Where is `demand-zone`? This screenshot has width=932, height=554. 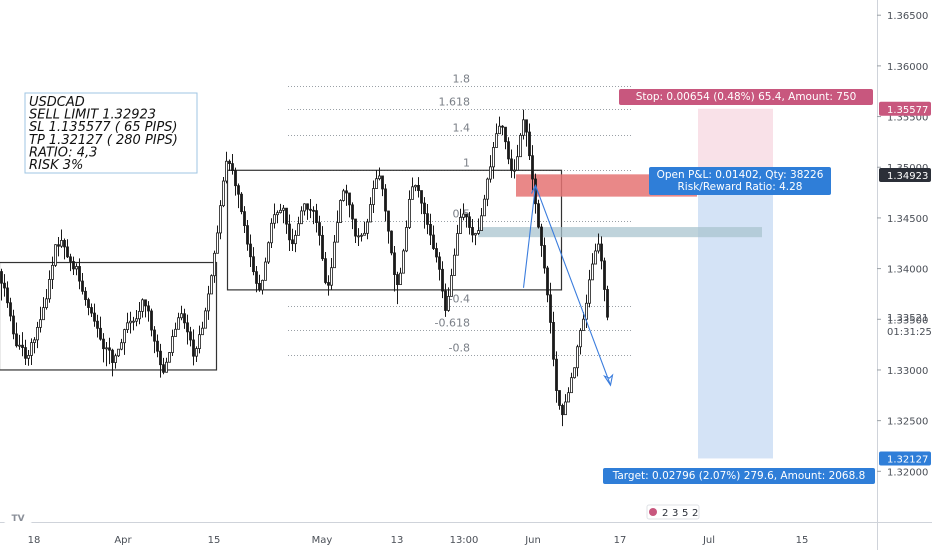 demand-zone is located at coordinates (620, 232).